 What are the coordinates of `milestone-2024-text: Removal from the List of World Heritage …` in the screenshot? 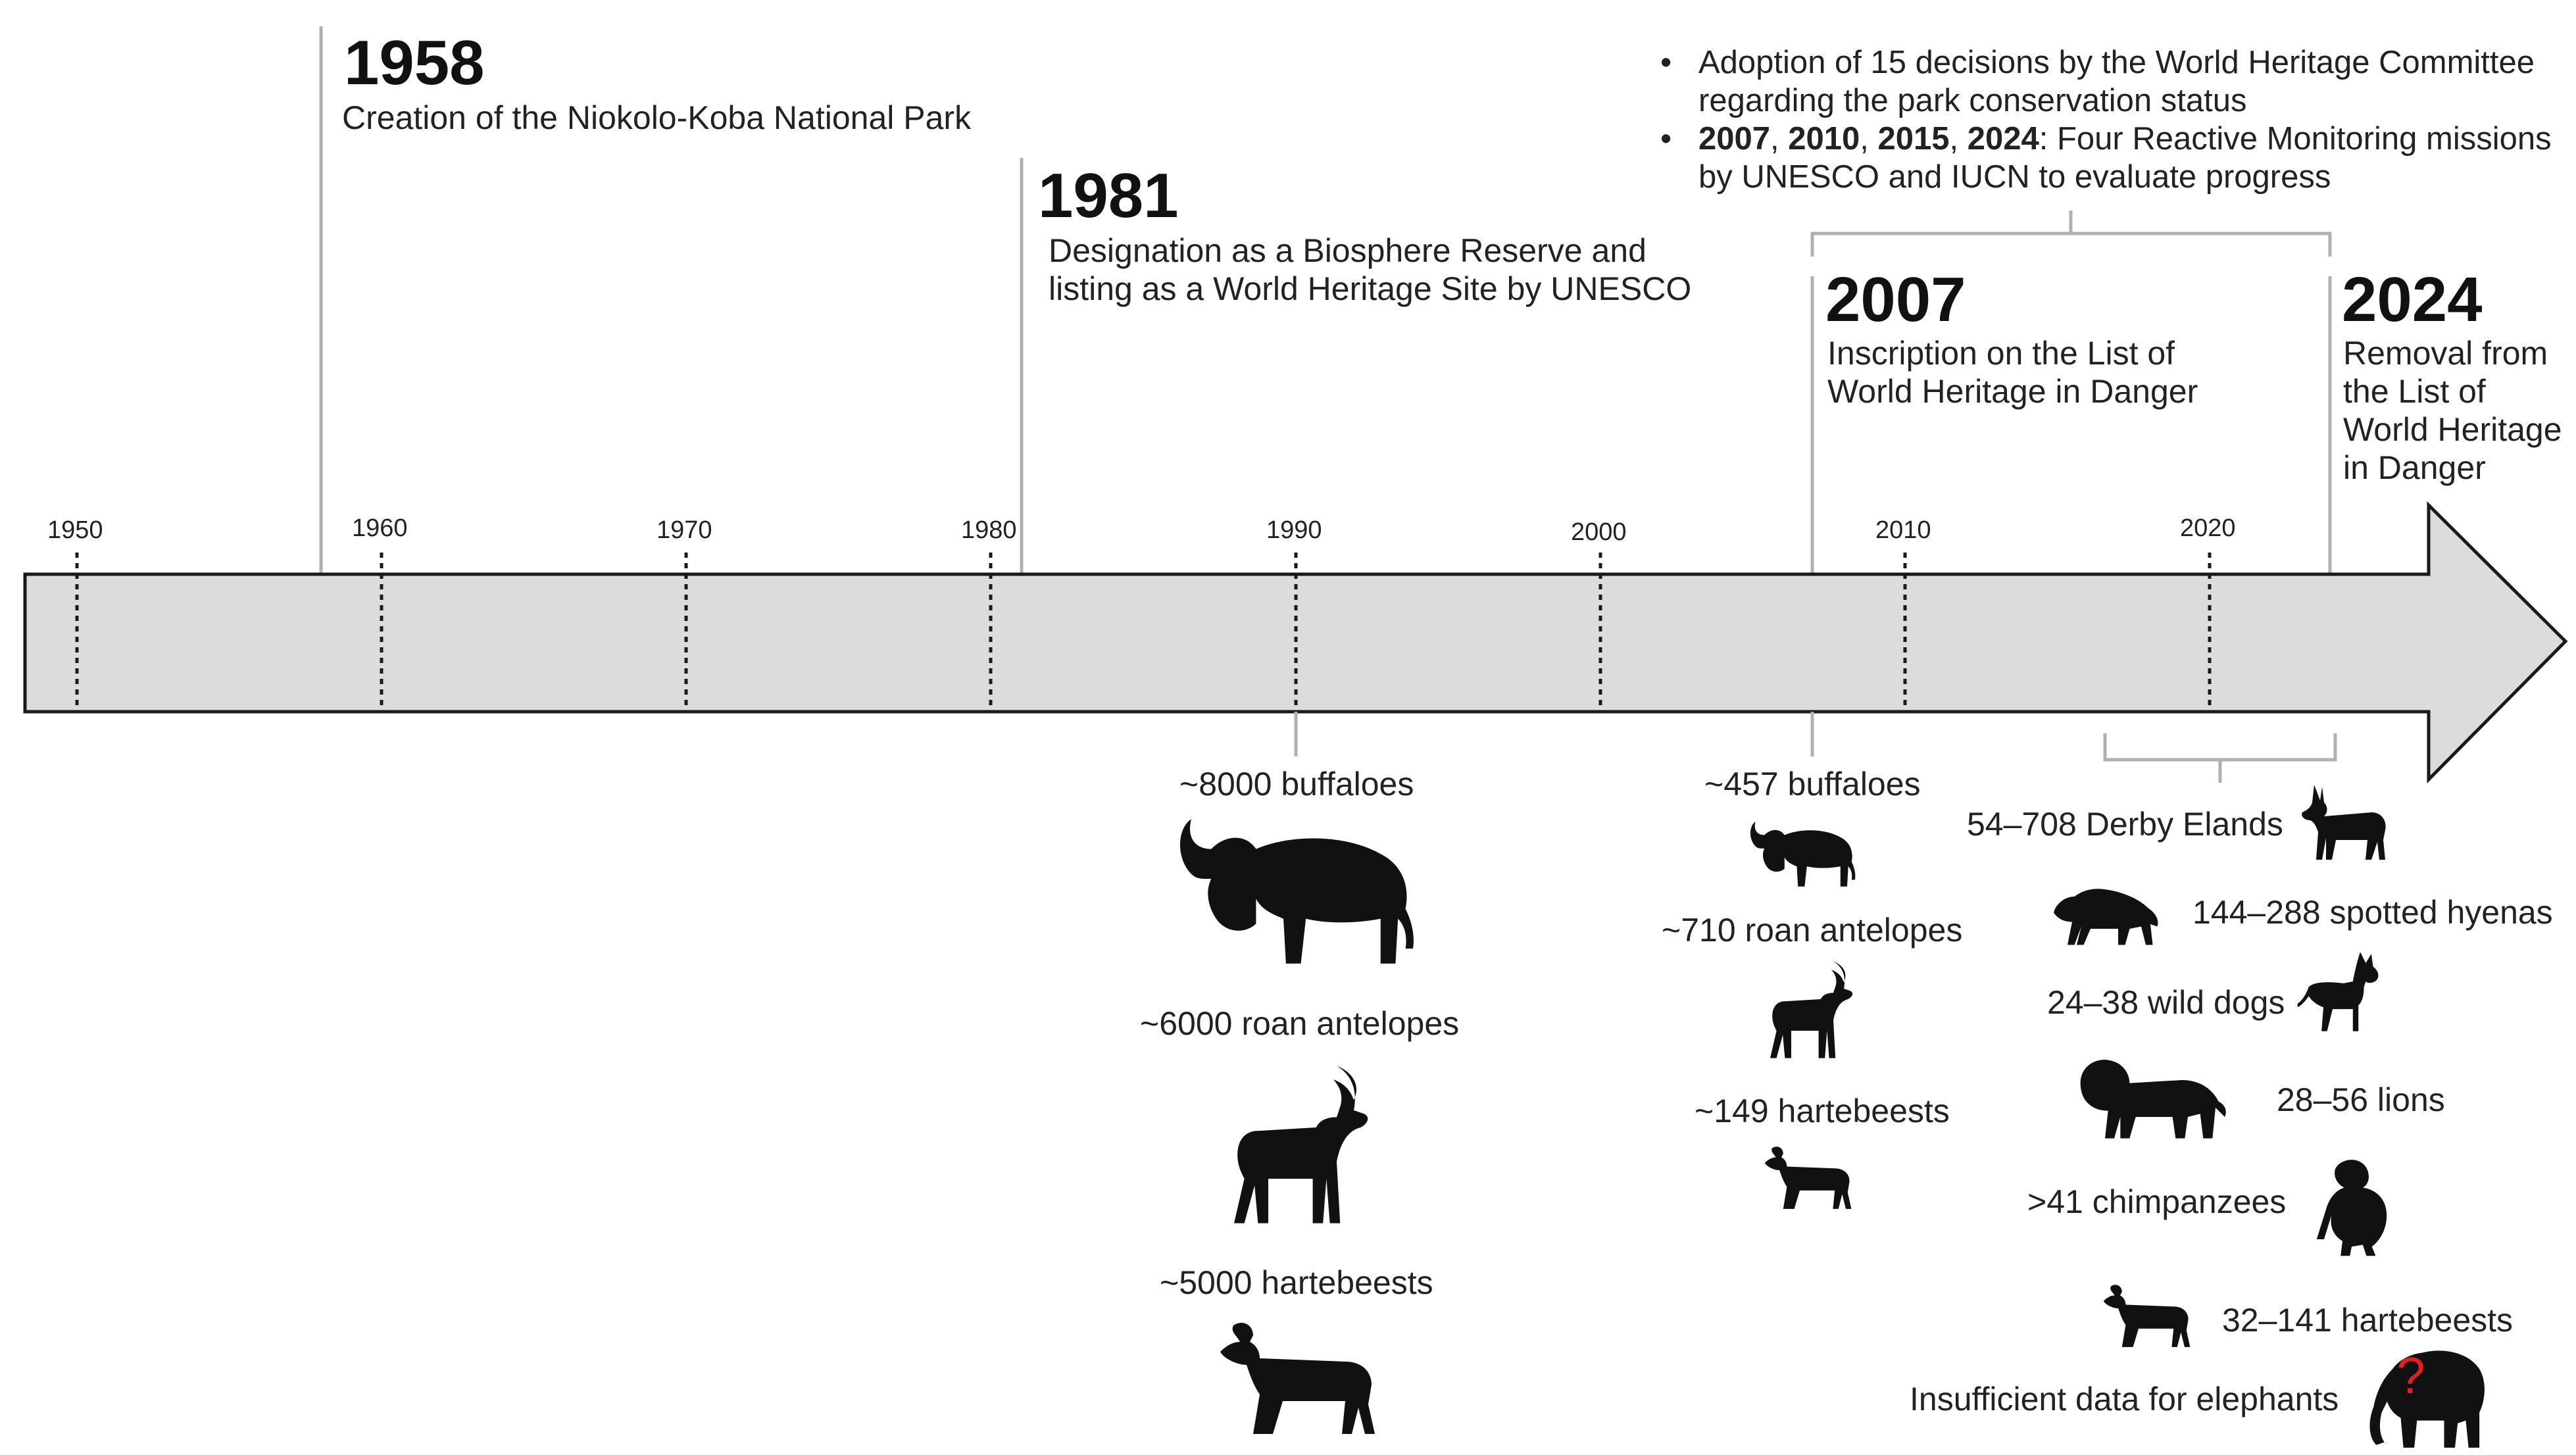 It's located at (2452, 410).